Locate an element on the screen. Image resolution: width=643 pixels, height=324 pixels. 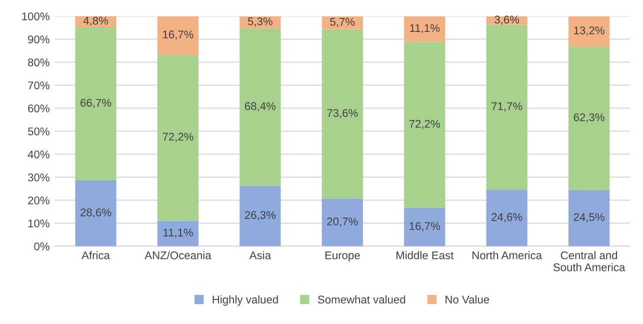
x-tick-label: Asia is located at coordinates (260, 255).